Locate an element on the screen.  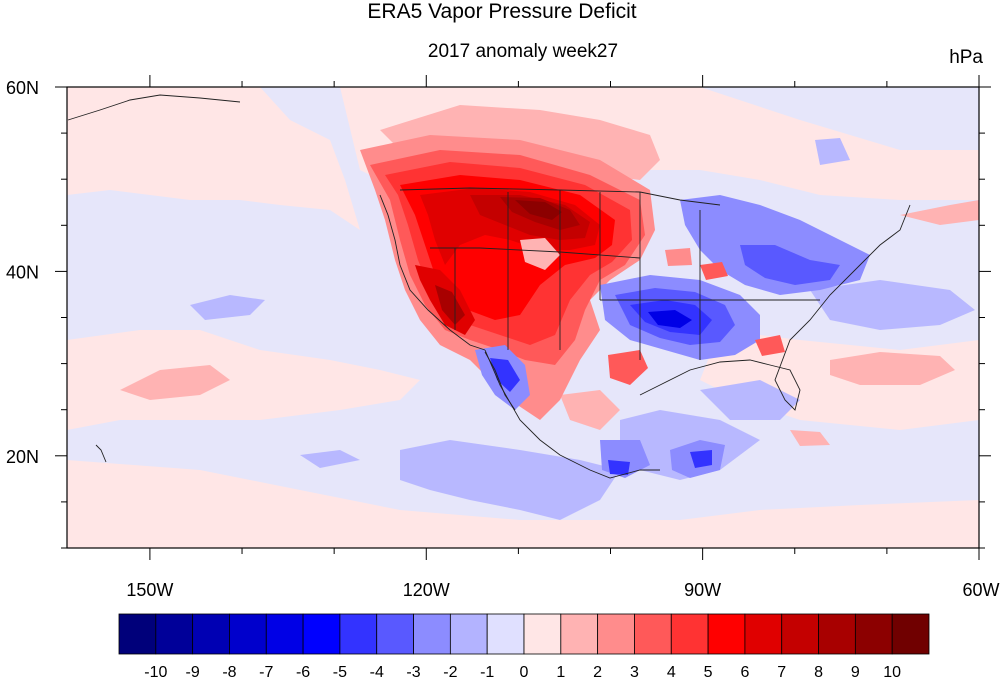
colorbar-label: 1 is located at coordinates (560, 672).